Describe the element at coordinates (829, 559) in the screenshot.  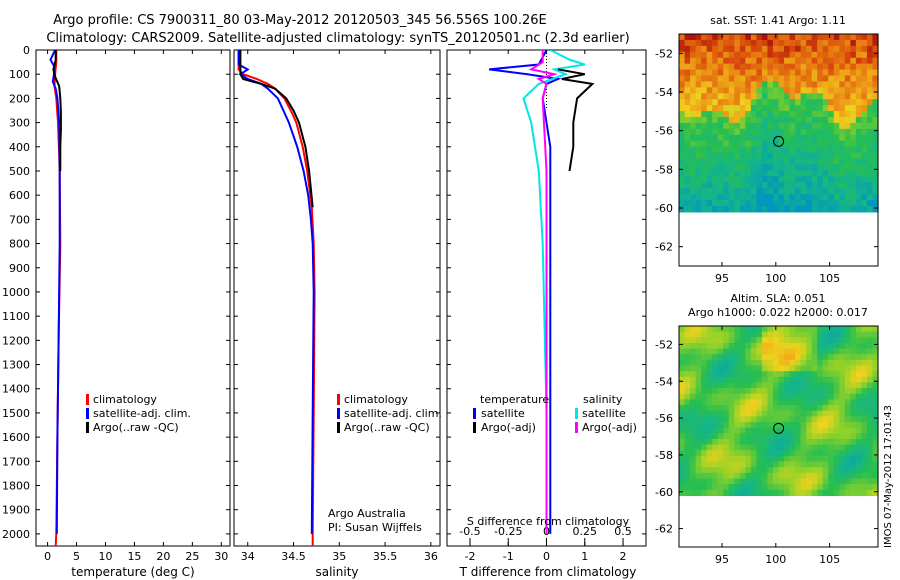
I see `lon-tick-label: 105` at that location.